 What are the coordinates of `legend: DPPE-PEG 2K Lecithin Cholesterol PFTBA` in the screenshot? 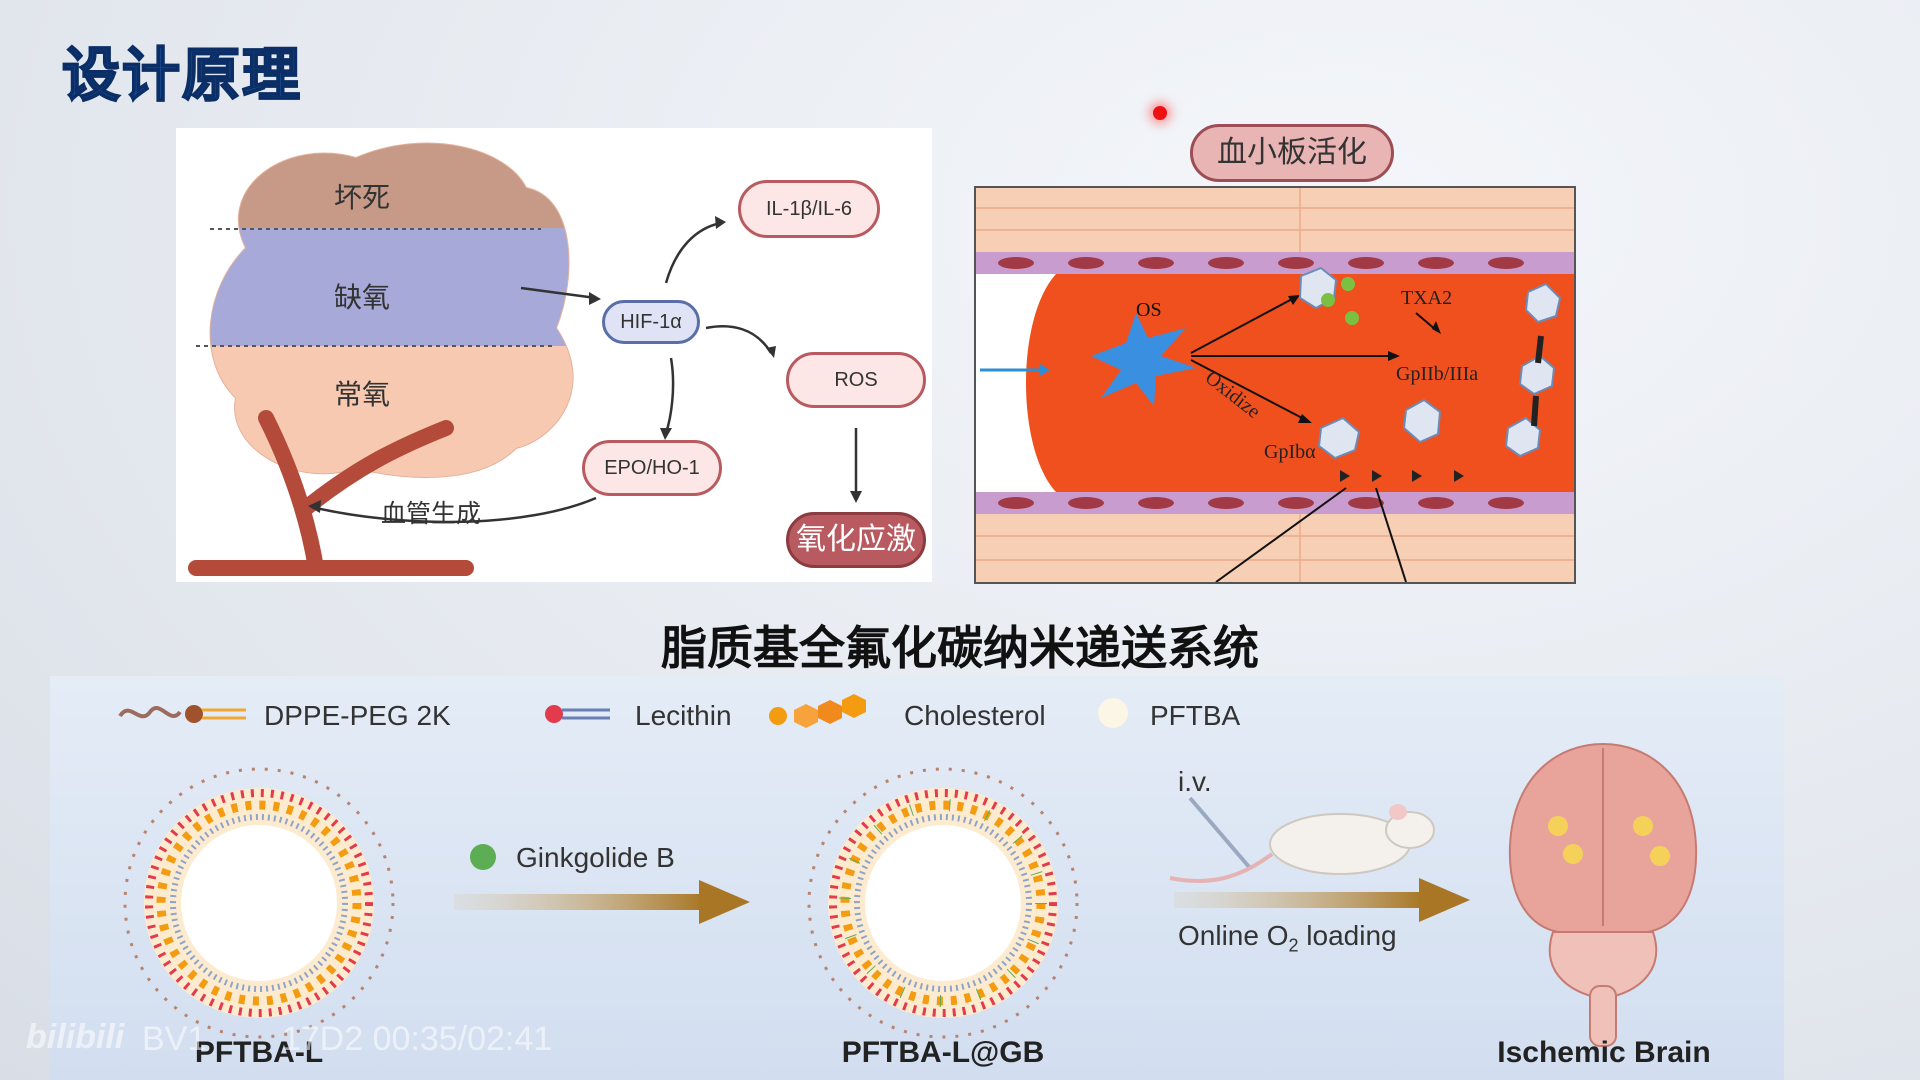 It's located at (678, 715).